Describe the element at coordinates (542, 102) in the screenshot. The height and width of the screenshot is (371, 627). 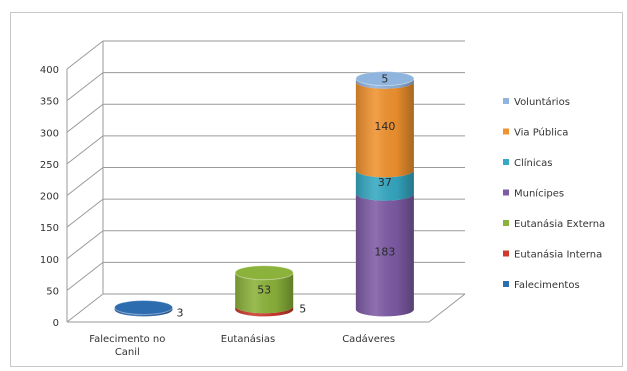
I see `legend-label: Voluntários` at that location.